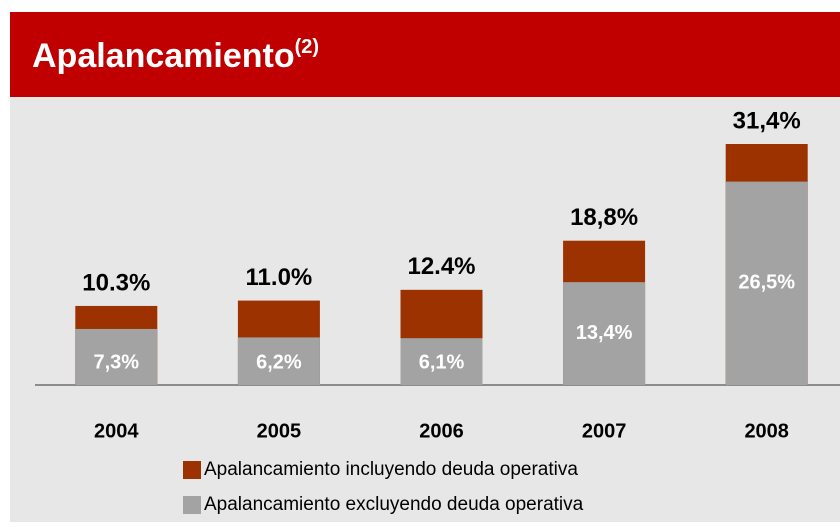 Image resolution: width=840 pixels, height=527 pixels. What do you see at coordinates (279, 431) in the screenshot?
I see `x-tick-label: 2005` at bounding box center [279, 431].